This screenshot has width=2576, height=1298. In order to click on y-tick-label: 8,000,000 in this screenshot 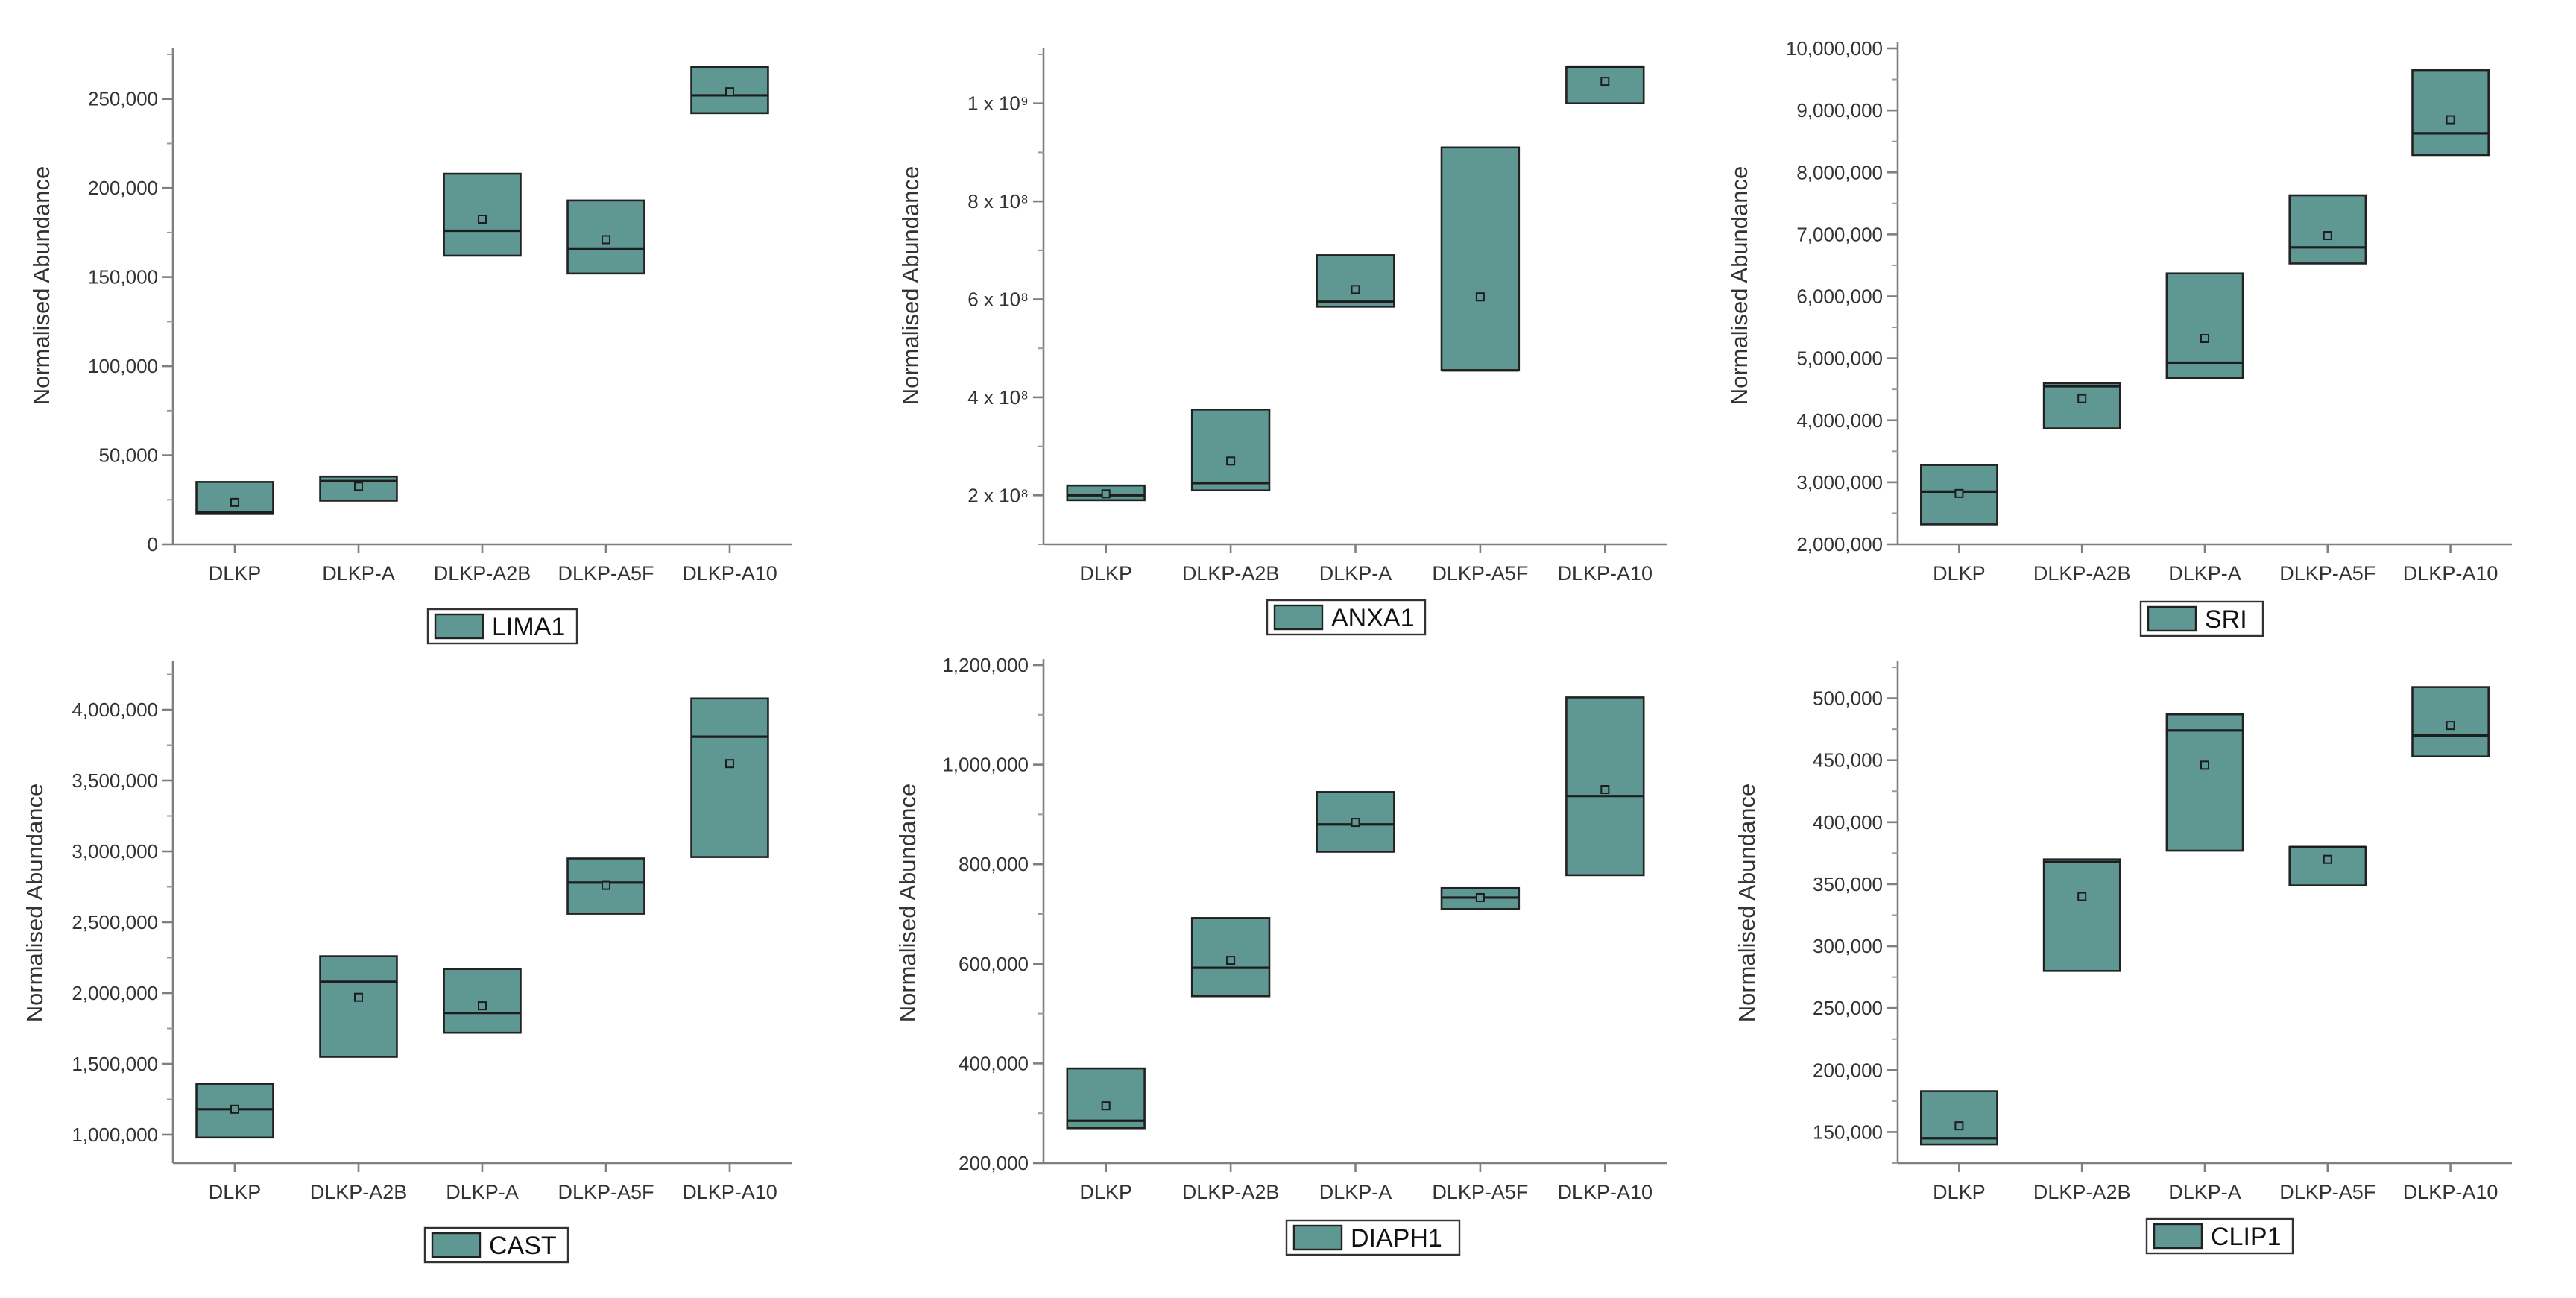, I will do `click(1839, 172)`.